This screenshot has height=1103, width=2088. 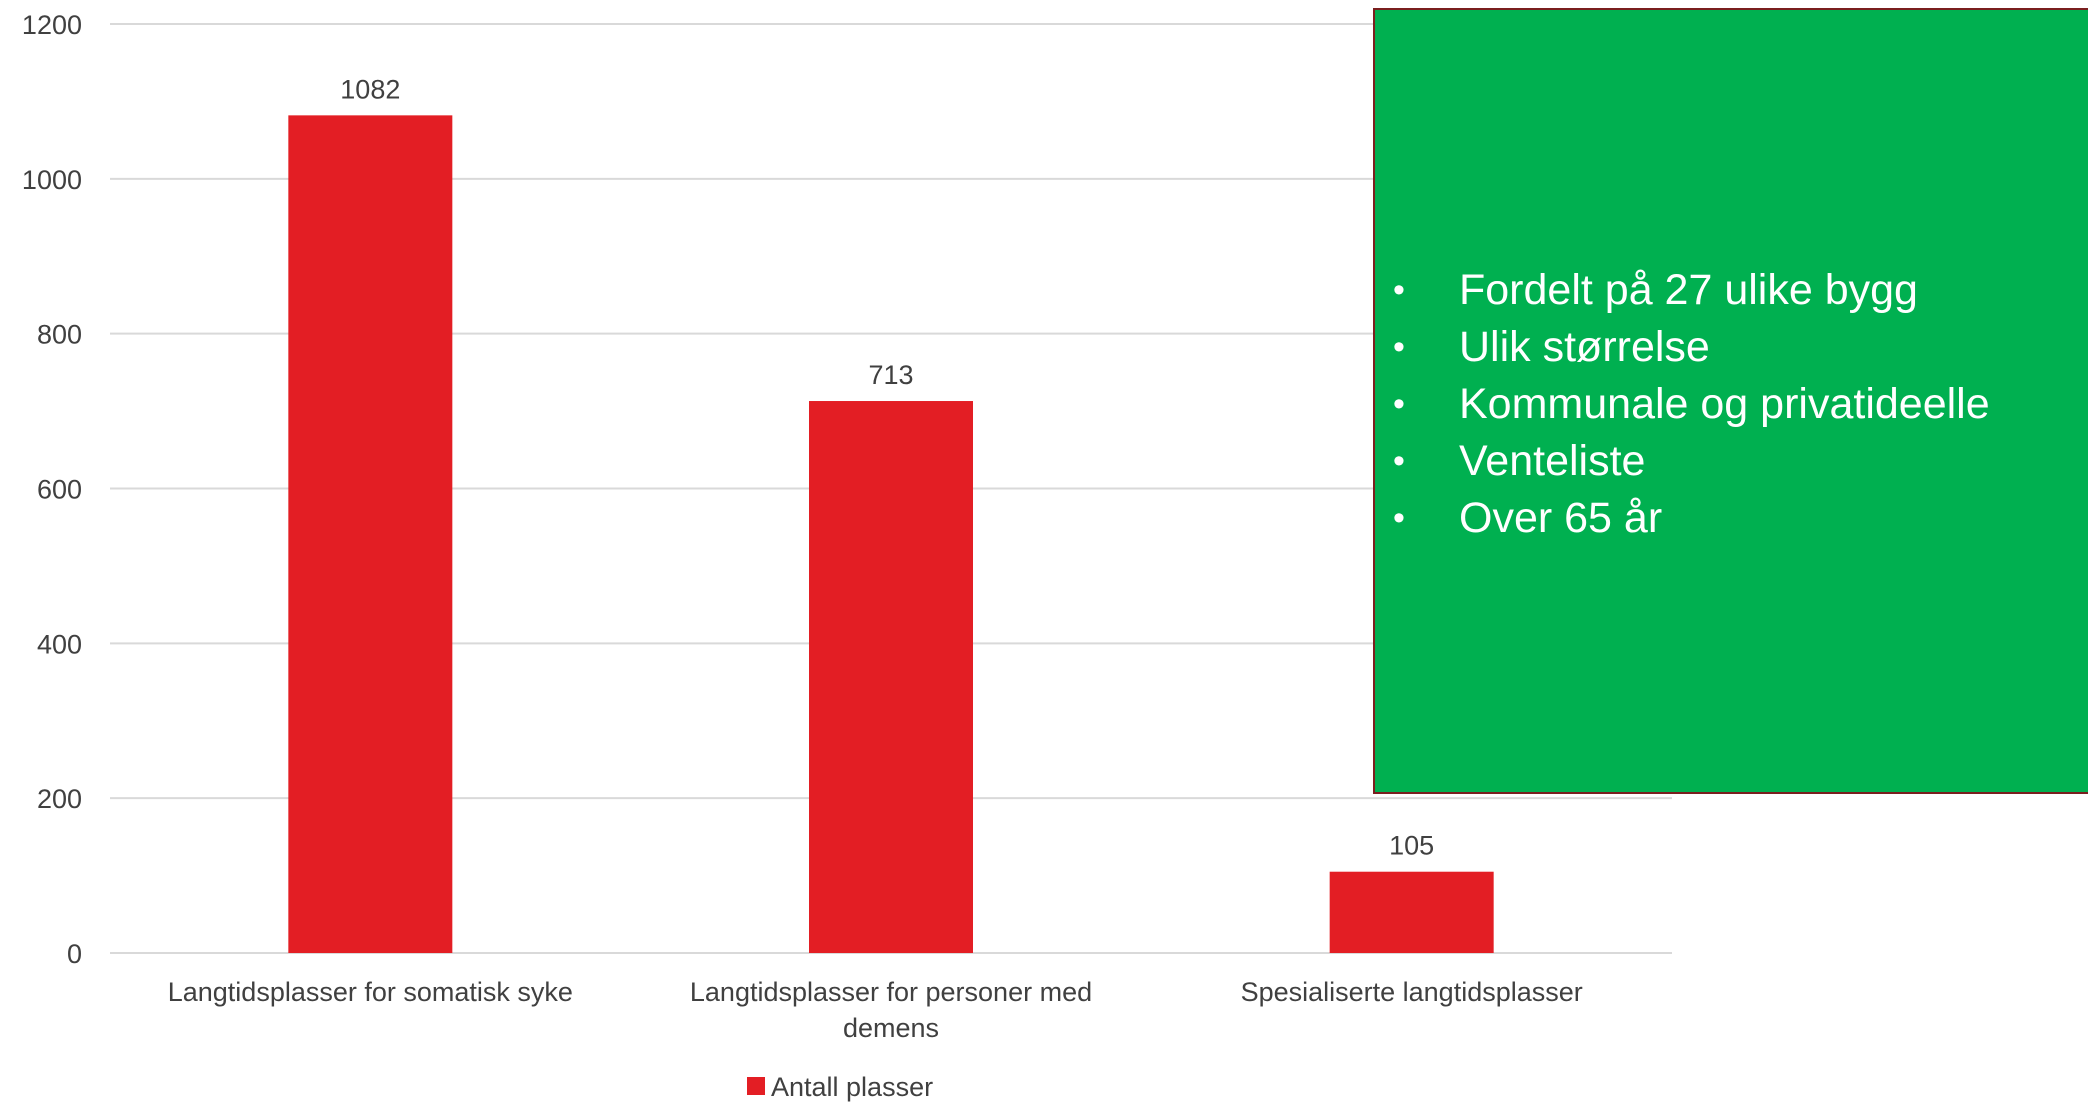 What do you see at coordinates (52, 25) in the screenshot?
I see `y-tick-label: 1200` at bounding box center [52, 25].